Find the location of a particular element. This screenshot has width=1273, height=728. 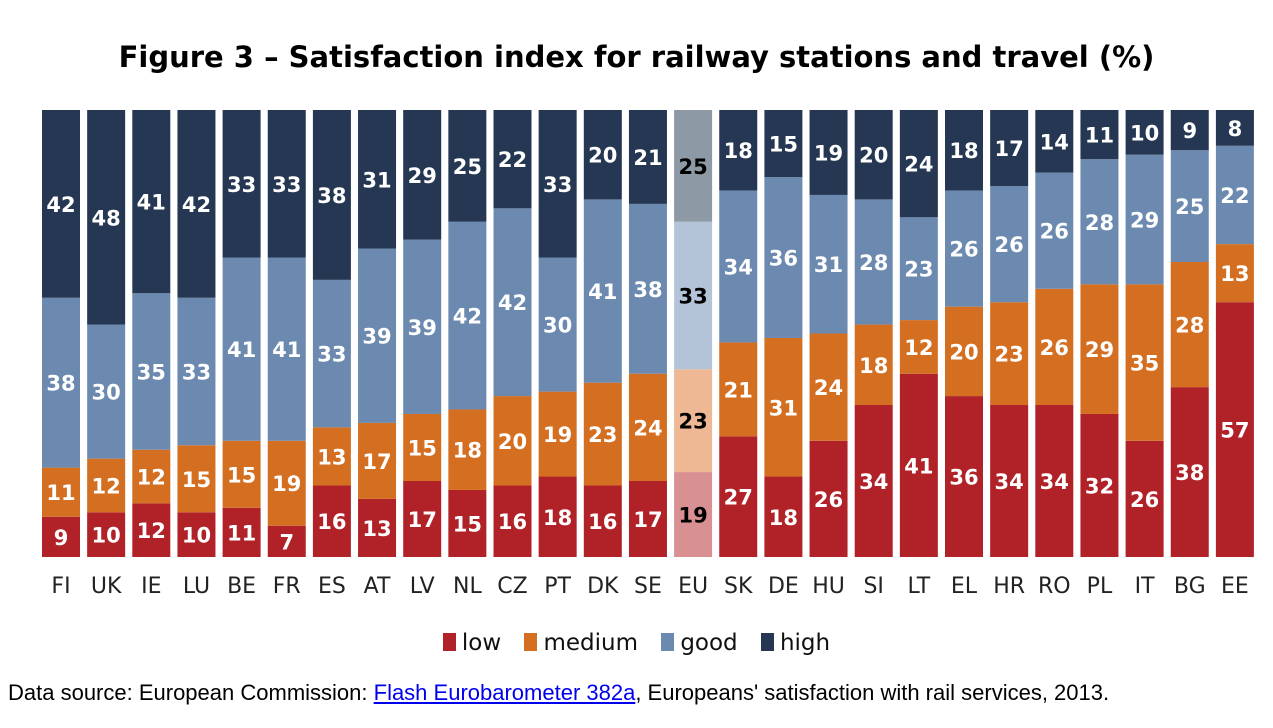

x-tick-label: PL is located at coordinates (1100, 586).